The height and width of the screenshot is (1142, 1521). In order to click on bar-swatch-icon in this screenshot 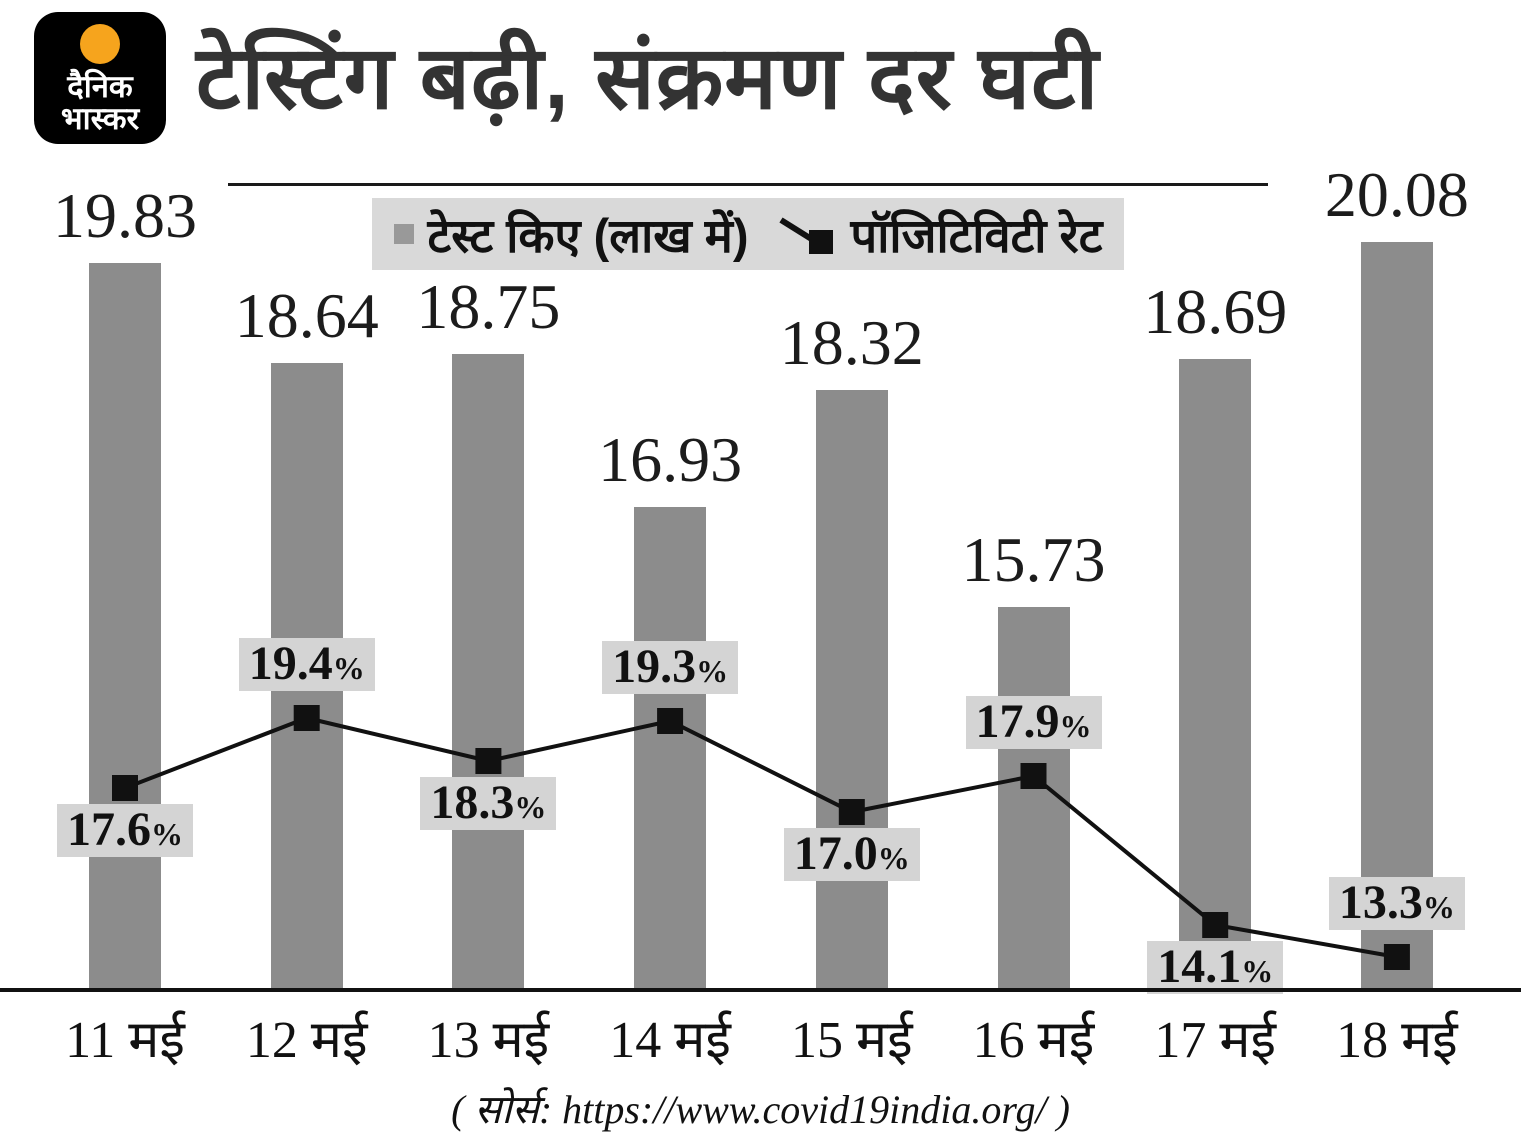, I will do `click(403, 234)`.